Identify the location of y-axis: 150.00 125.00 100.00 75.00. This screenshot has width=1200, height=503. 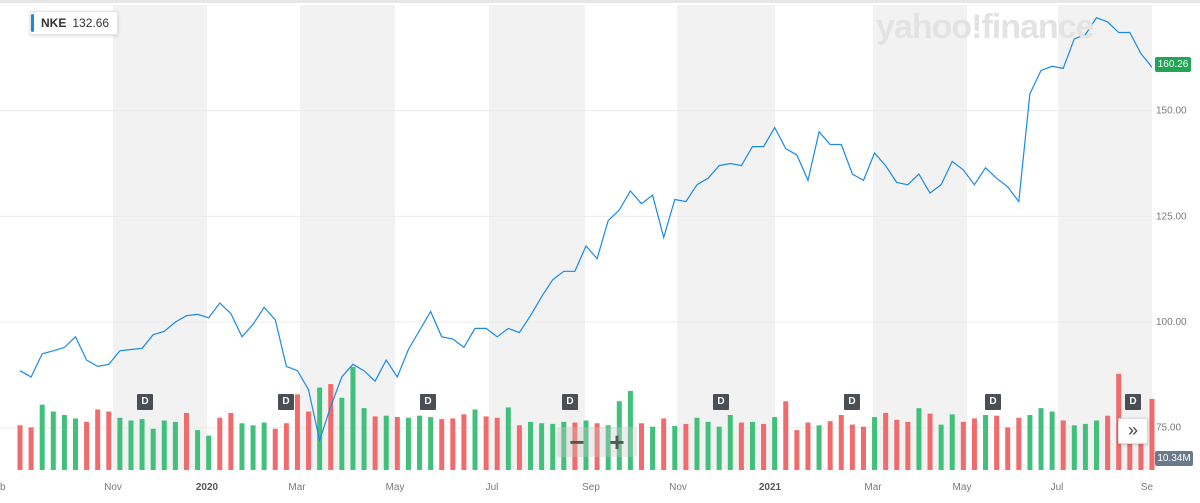
(1171, 270).